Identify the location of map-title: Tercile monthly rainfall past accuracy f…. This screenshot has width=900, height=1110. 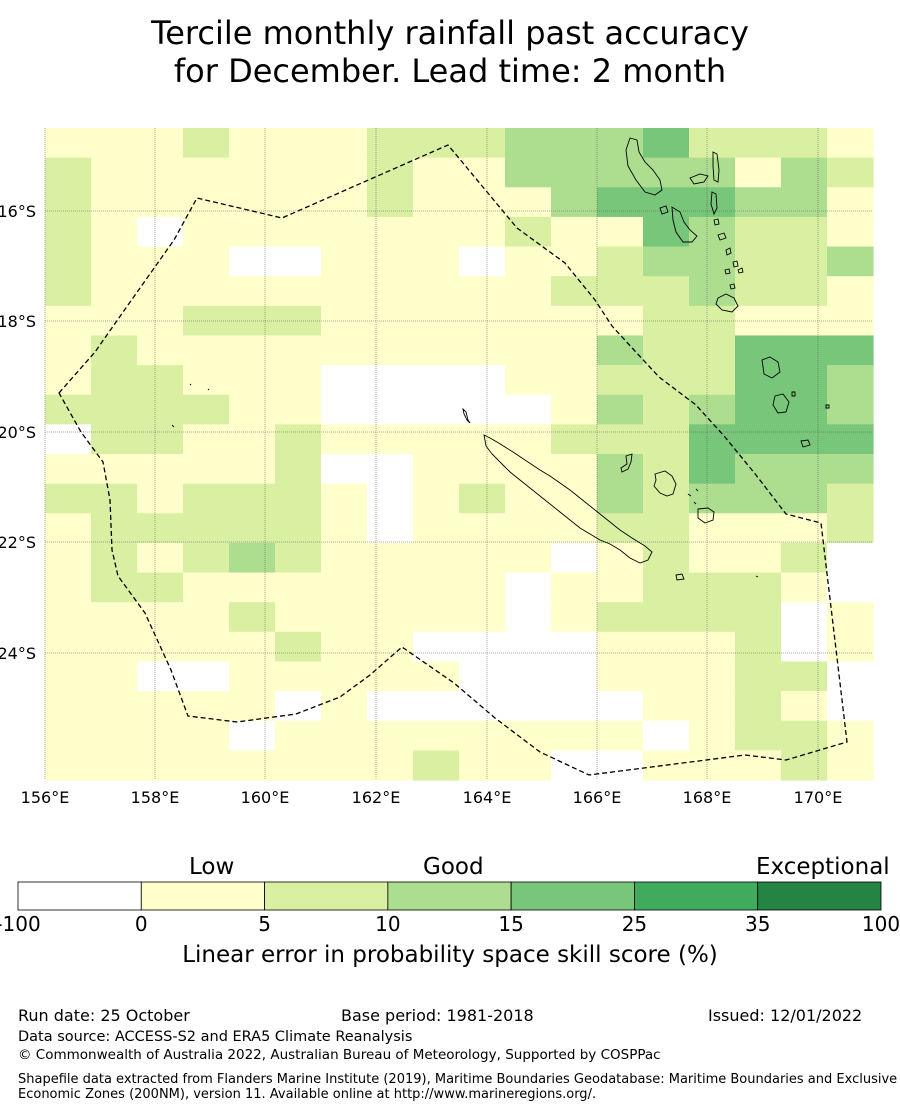
(450, 52).